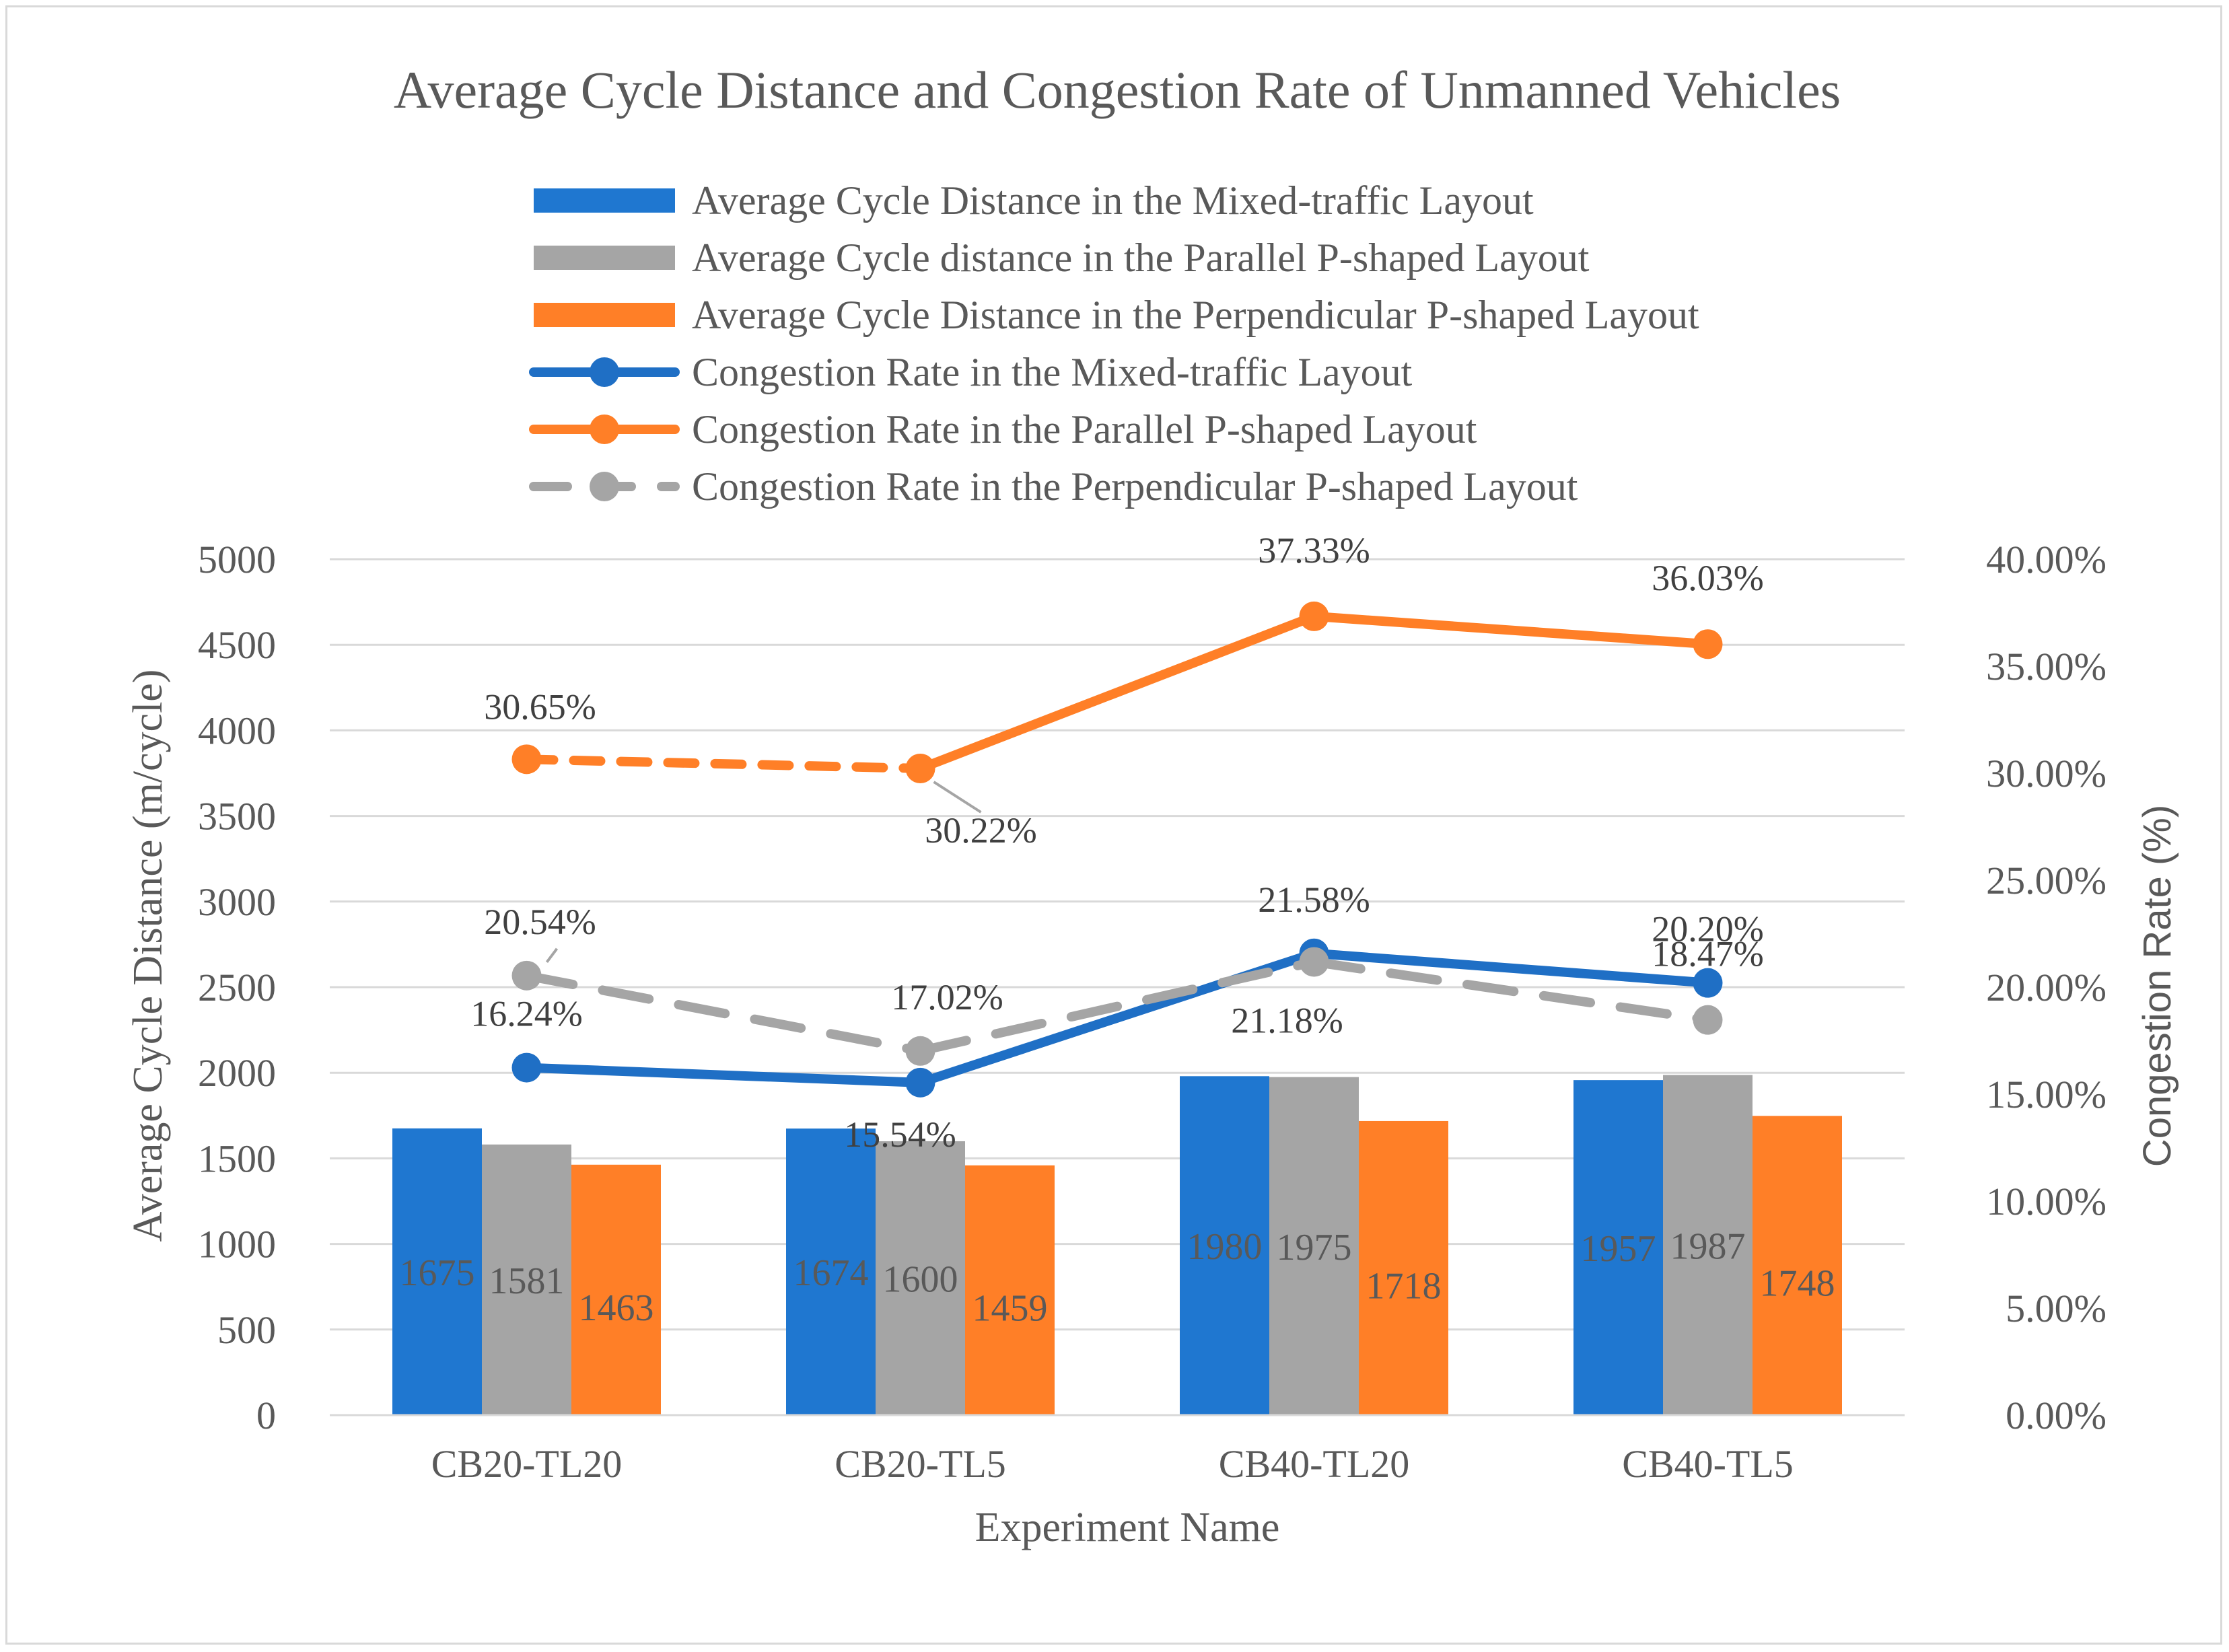 Image resolution: width=2229 pixels, height=1652 pixels. What do you see at coordinates (1010, 1308) in the screenshot?
I see `bar-data-label: 1459` at bounding box center [1010, 1308].